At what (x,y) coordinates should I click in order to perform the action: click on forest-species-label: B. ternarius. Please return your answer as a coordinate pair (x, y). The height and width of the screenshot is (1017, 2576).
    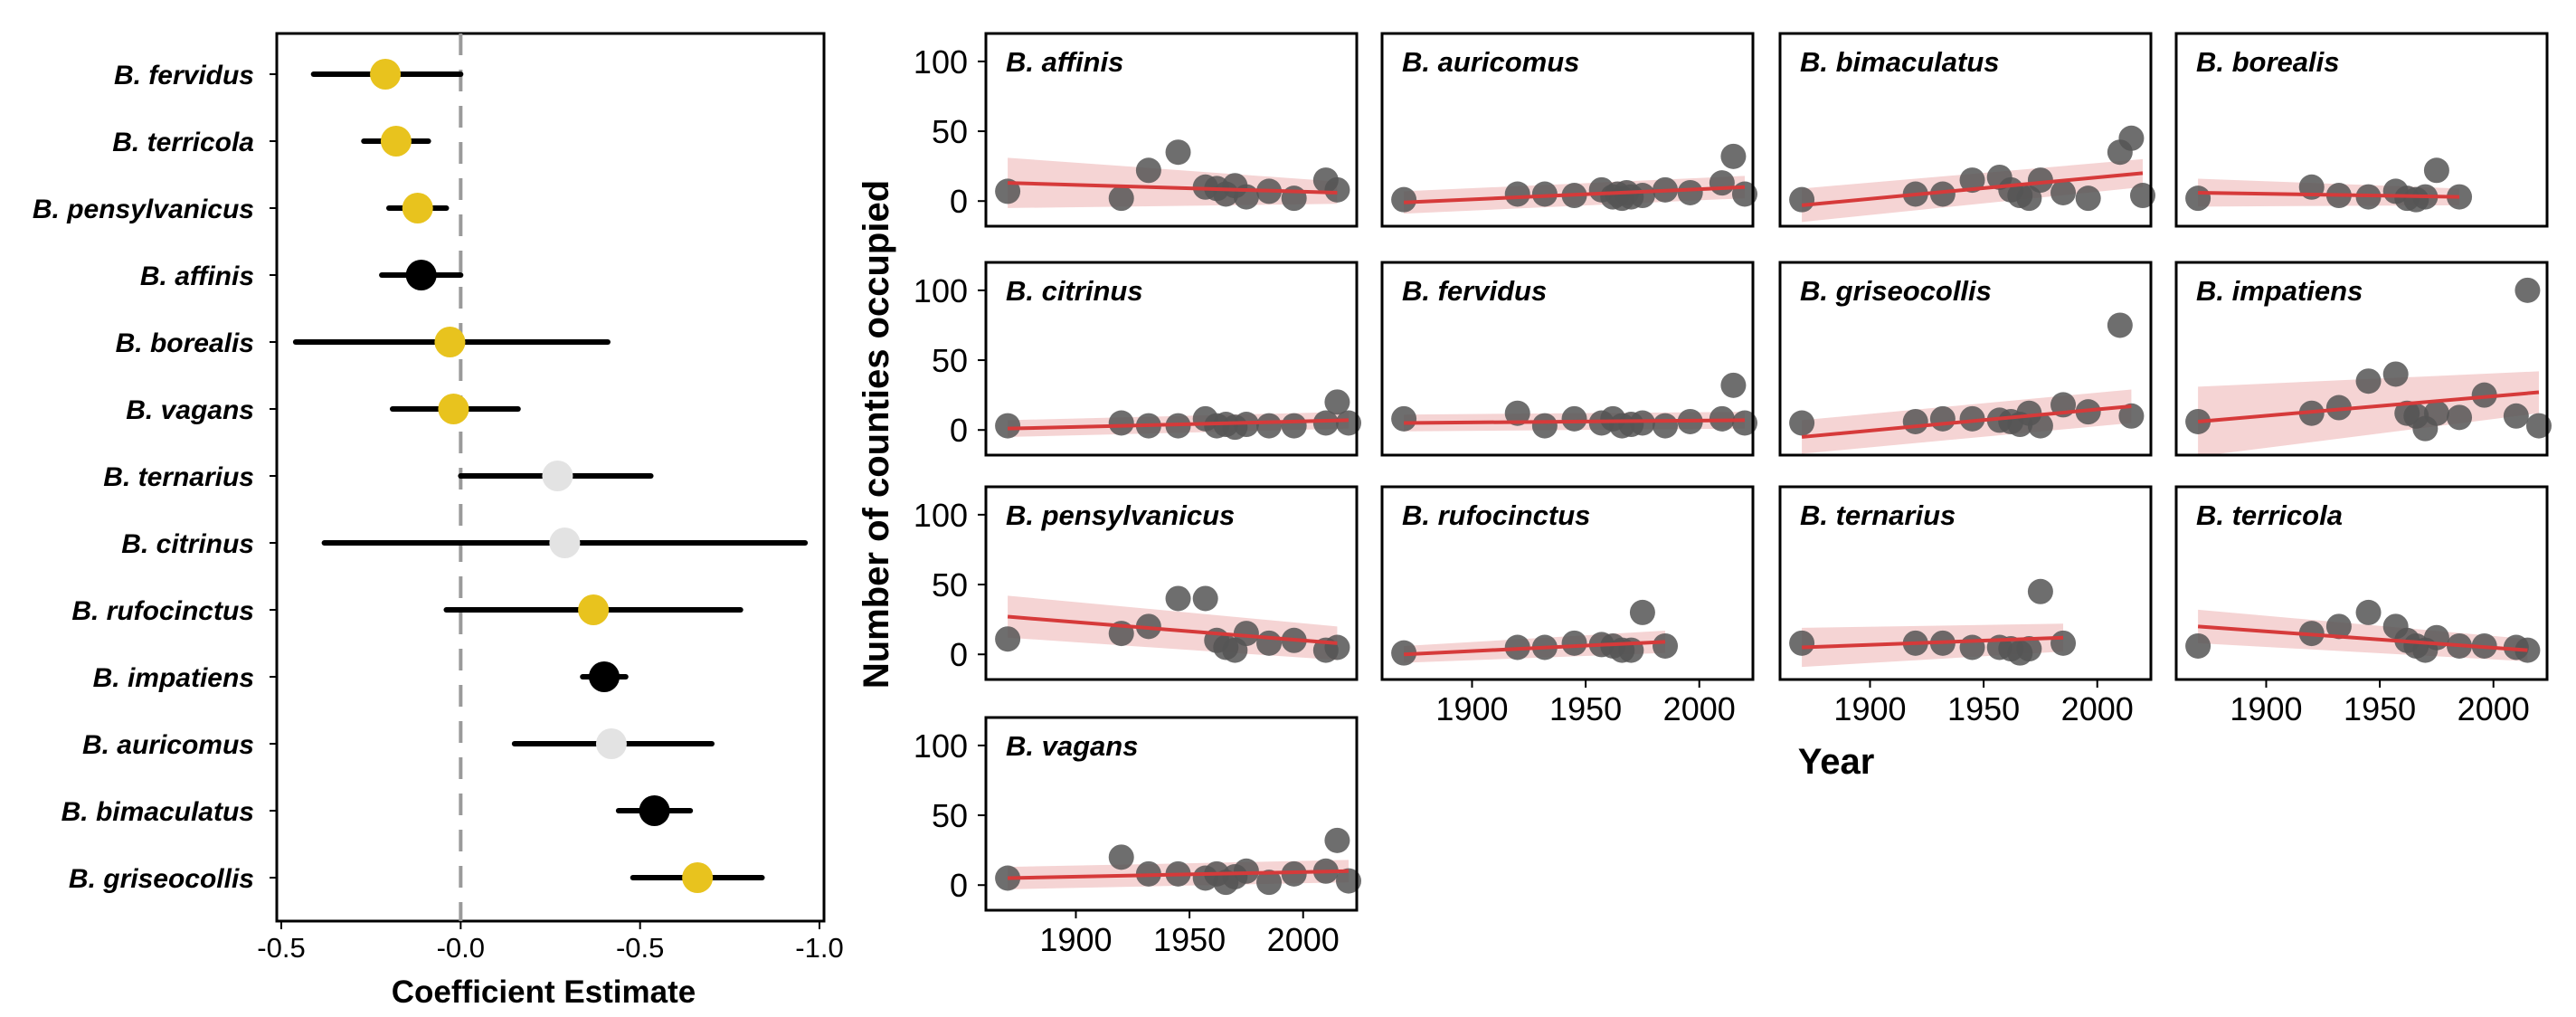
    Looking at the image, I should click on (178, 477).